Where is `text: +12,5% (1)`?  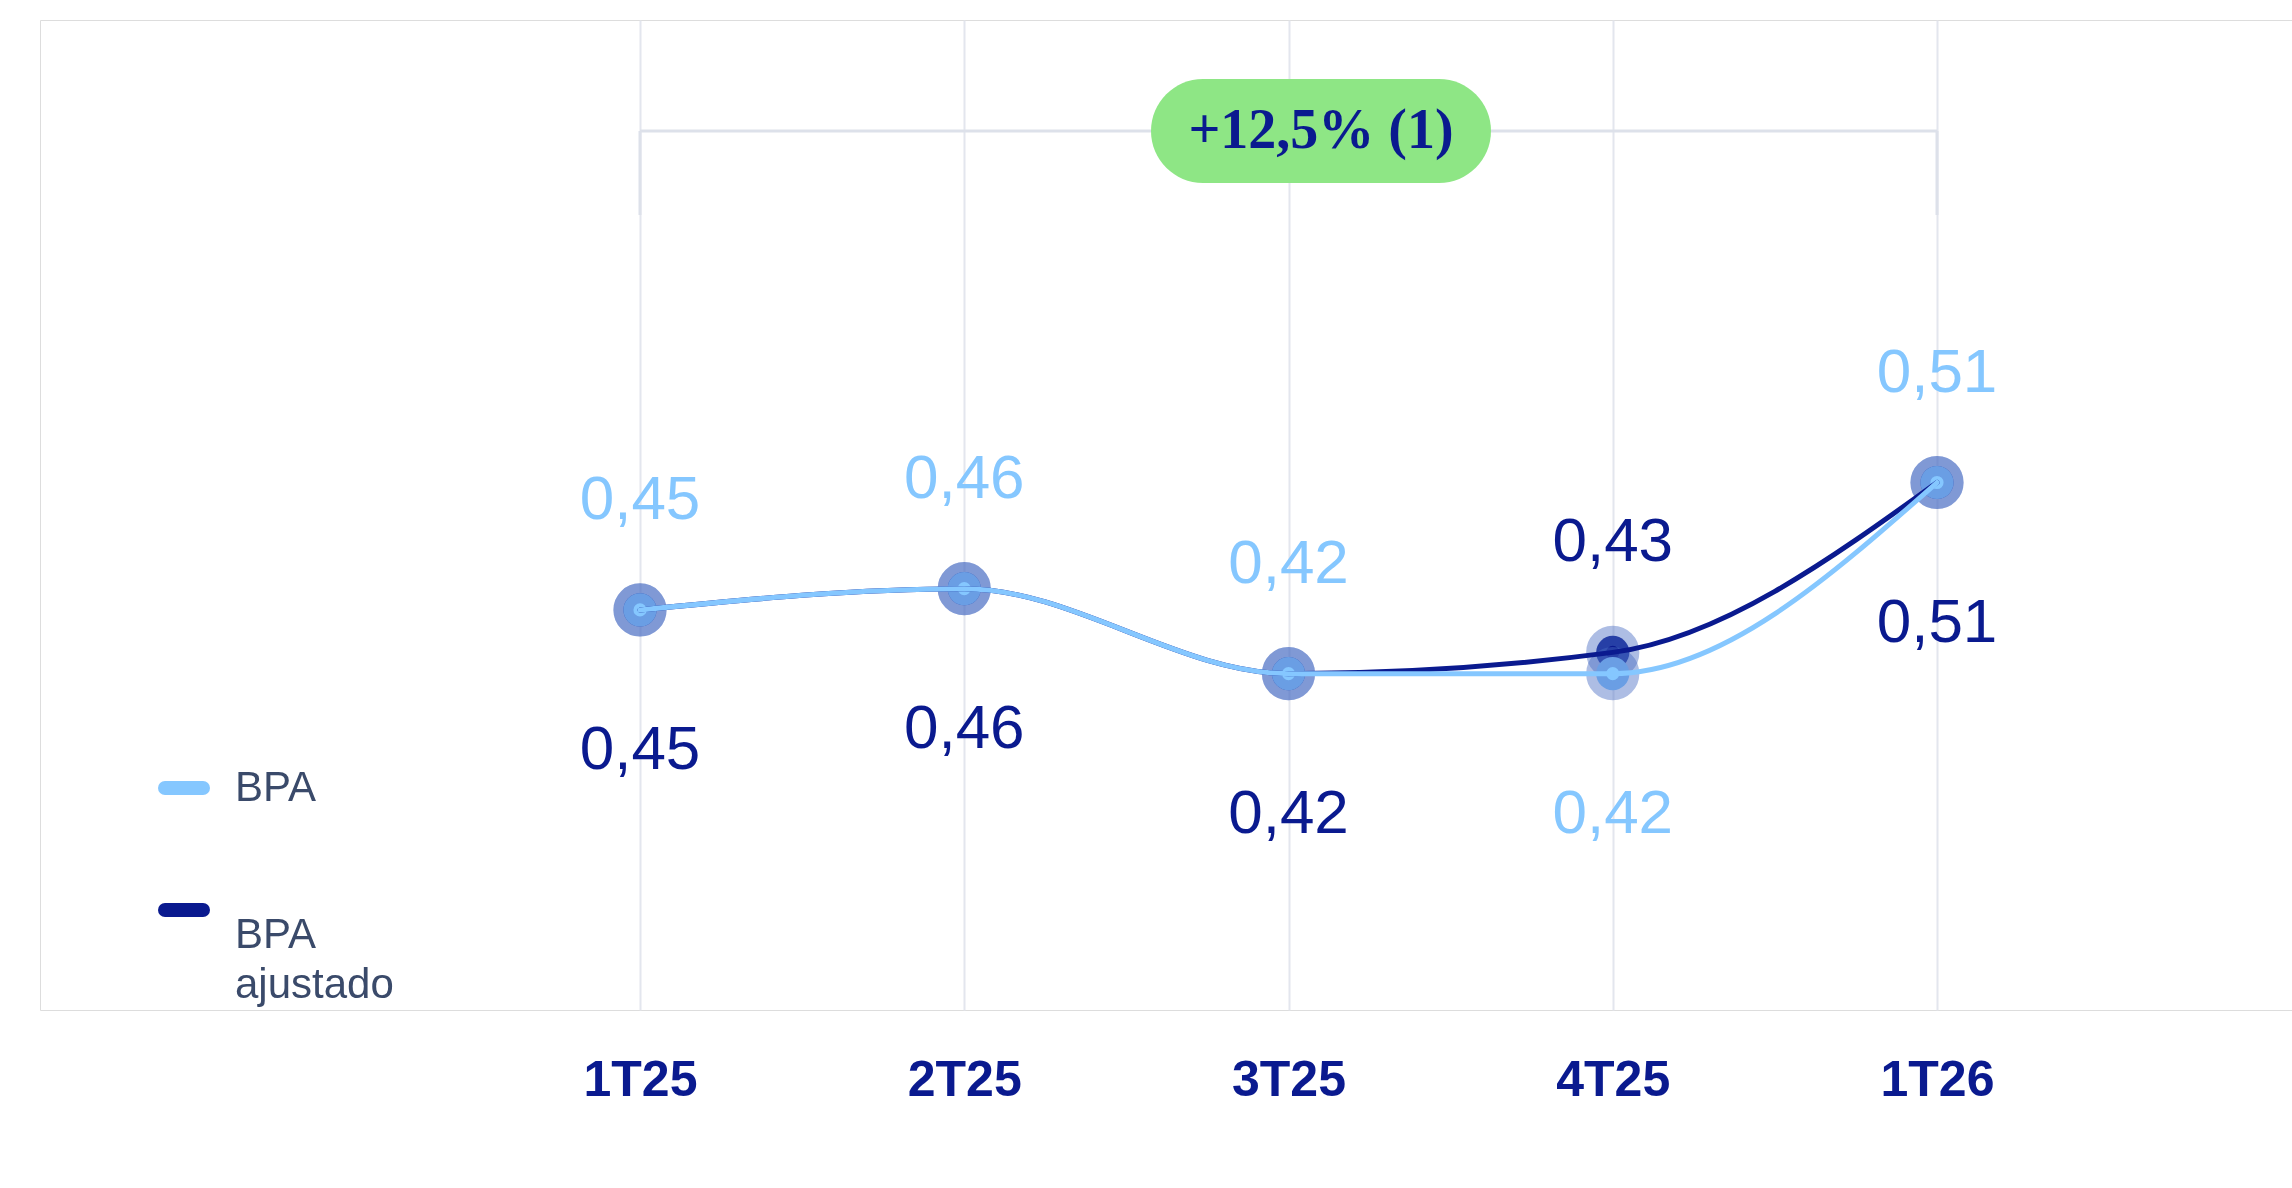 text: +12,5% (1) is located at coordinates (1321, 129).